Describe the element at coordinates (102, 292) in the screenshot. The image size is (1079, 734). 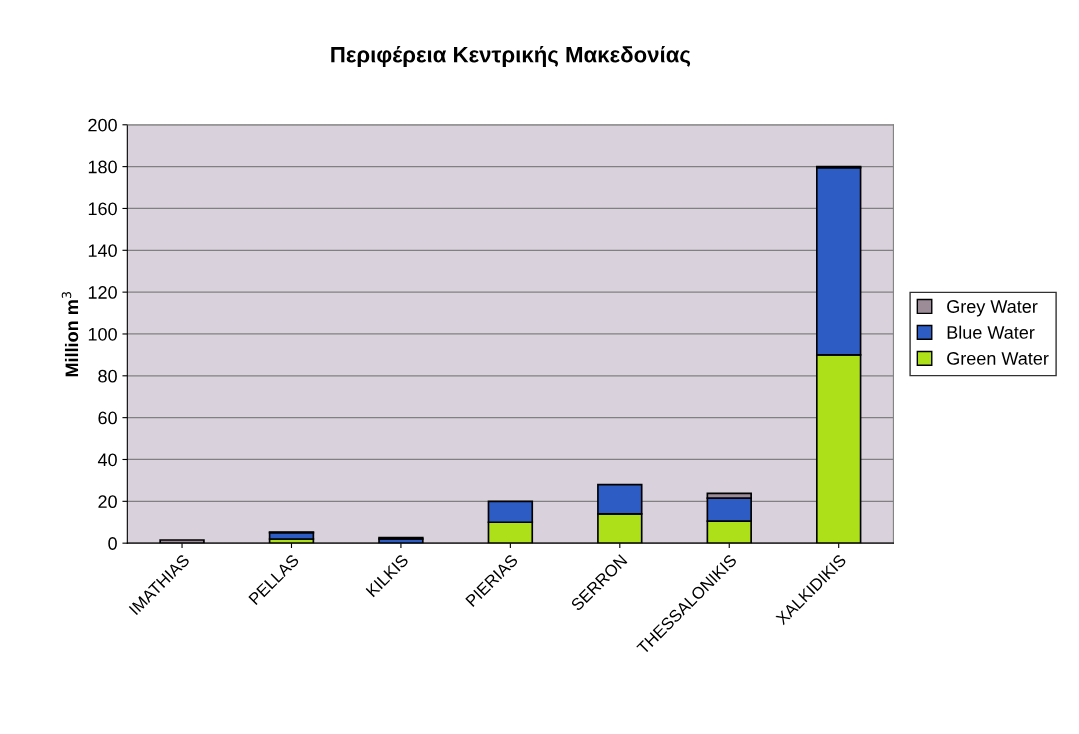
I see `y-tick-label: 120` at that location.